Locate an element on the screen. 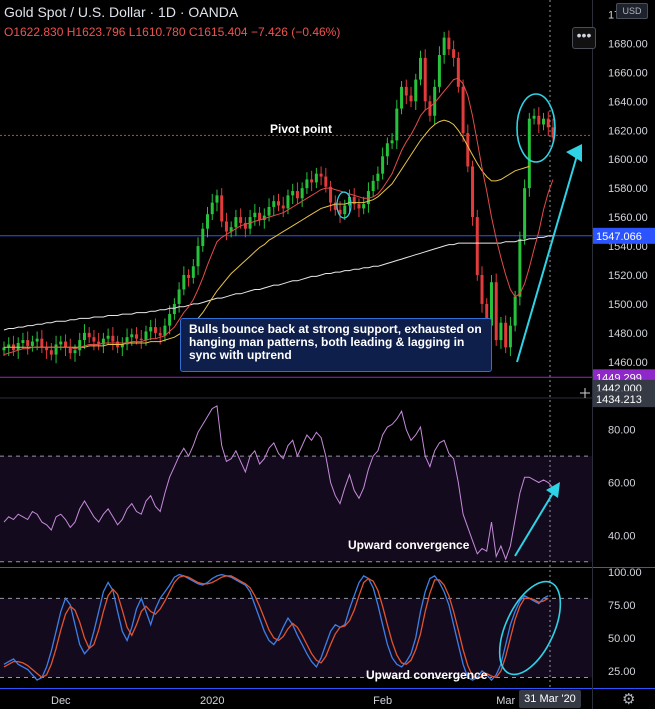  stoch-circle is located at coordinates (530, 628).